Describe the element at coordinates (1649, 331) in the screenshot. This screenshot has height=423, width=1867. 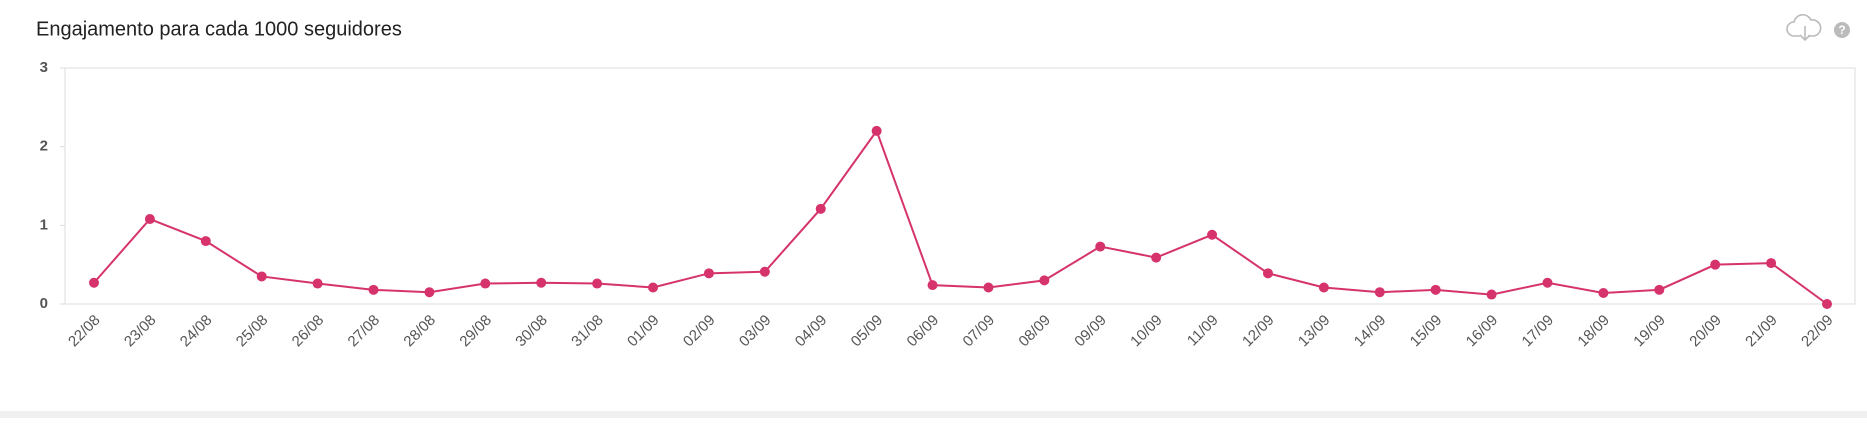
I see `x-tick-label: 19/09` at that location.